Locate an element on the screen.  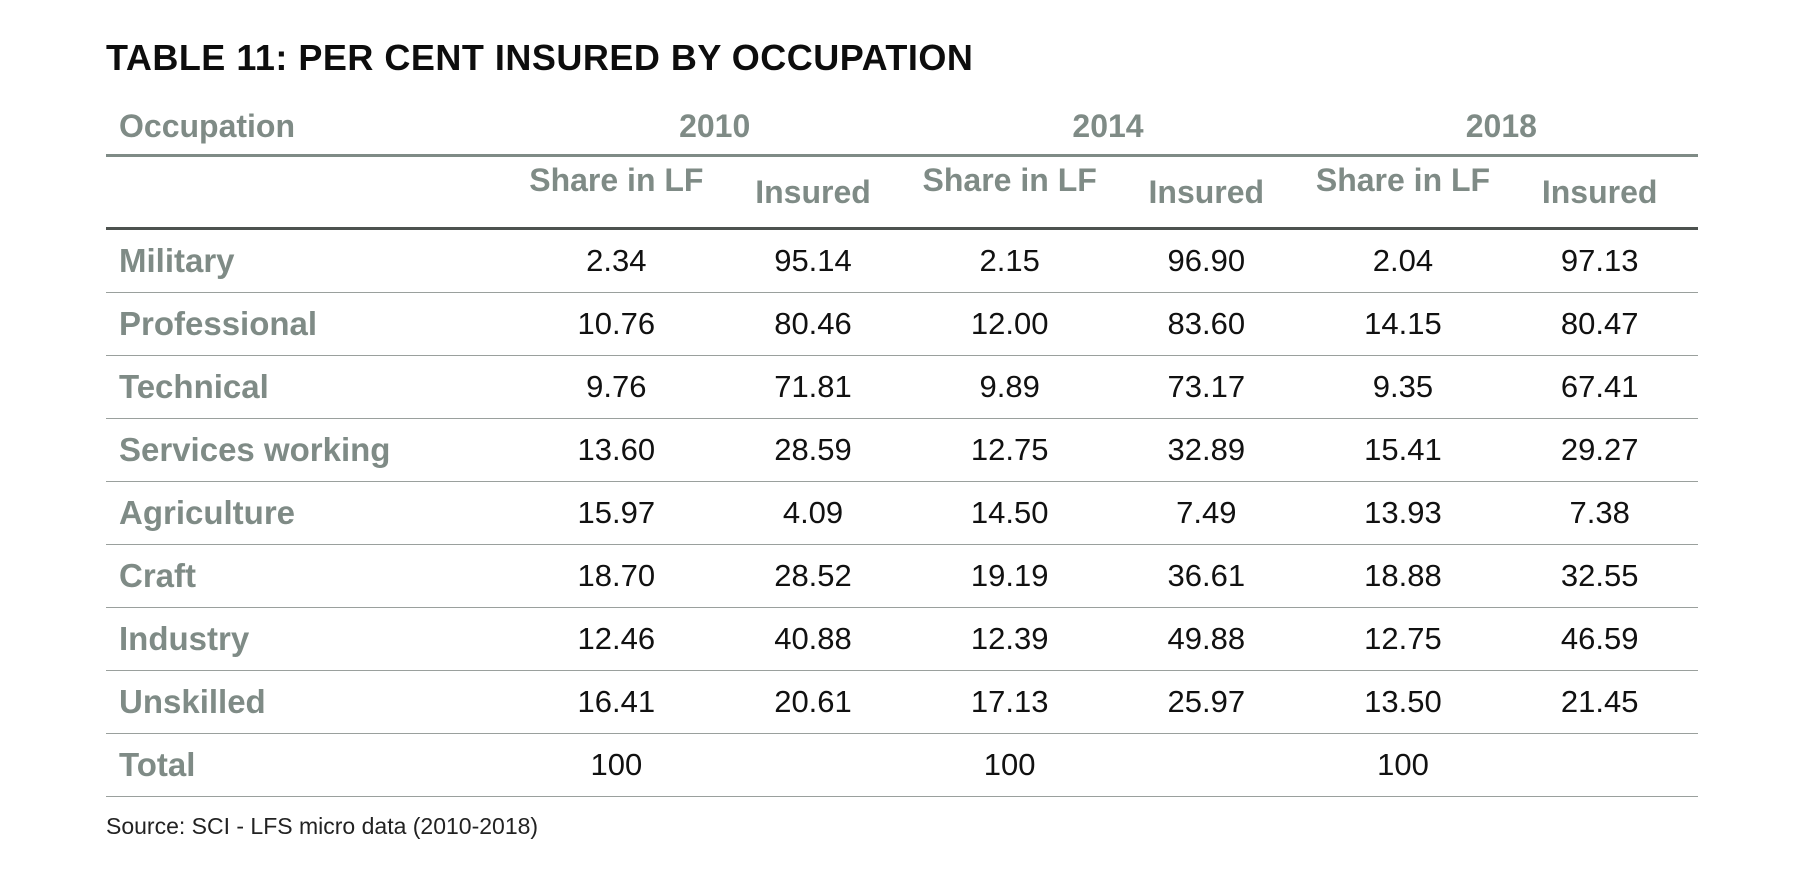
table-row-total: Total 100 100 100 is located at coordinates (902, 765).